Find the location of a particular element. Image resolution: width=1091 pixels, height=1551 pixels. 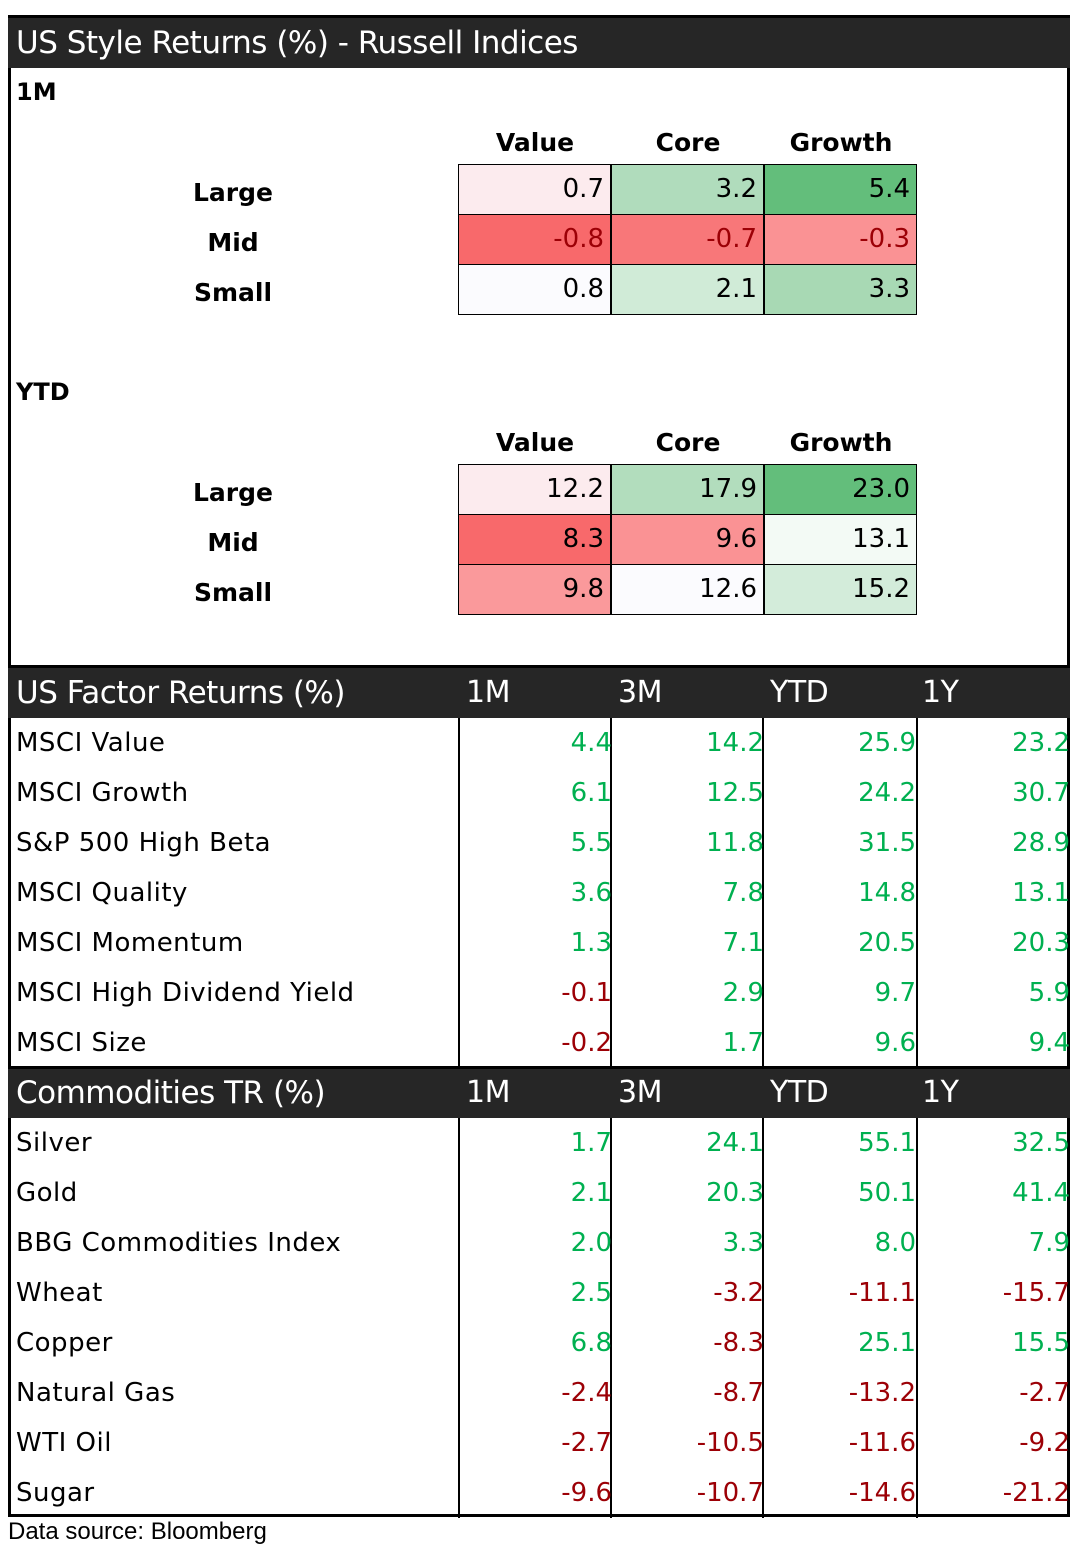

period-label-0: 1M is located at coordinates (36, 92).